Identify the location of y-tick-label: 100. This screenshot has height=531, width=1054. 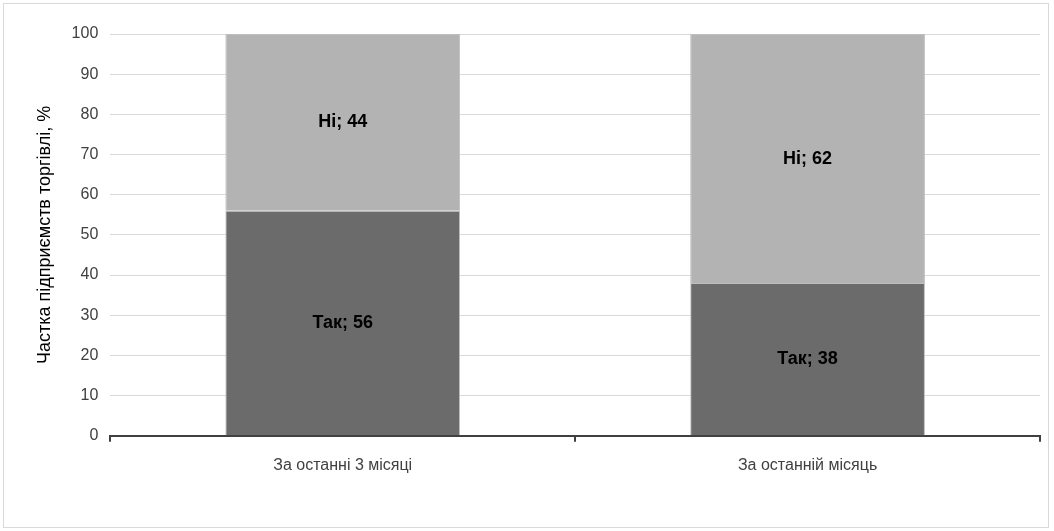
(85, 33).